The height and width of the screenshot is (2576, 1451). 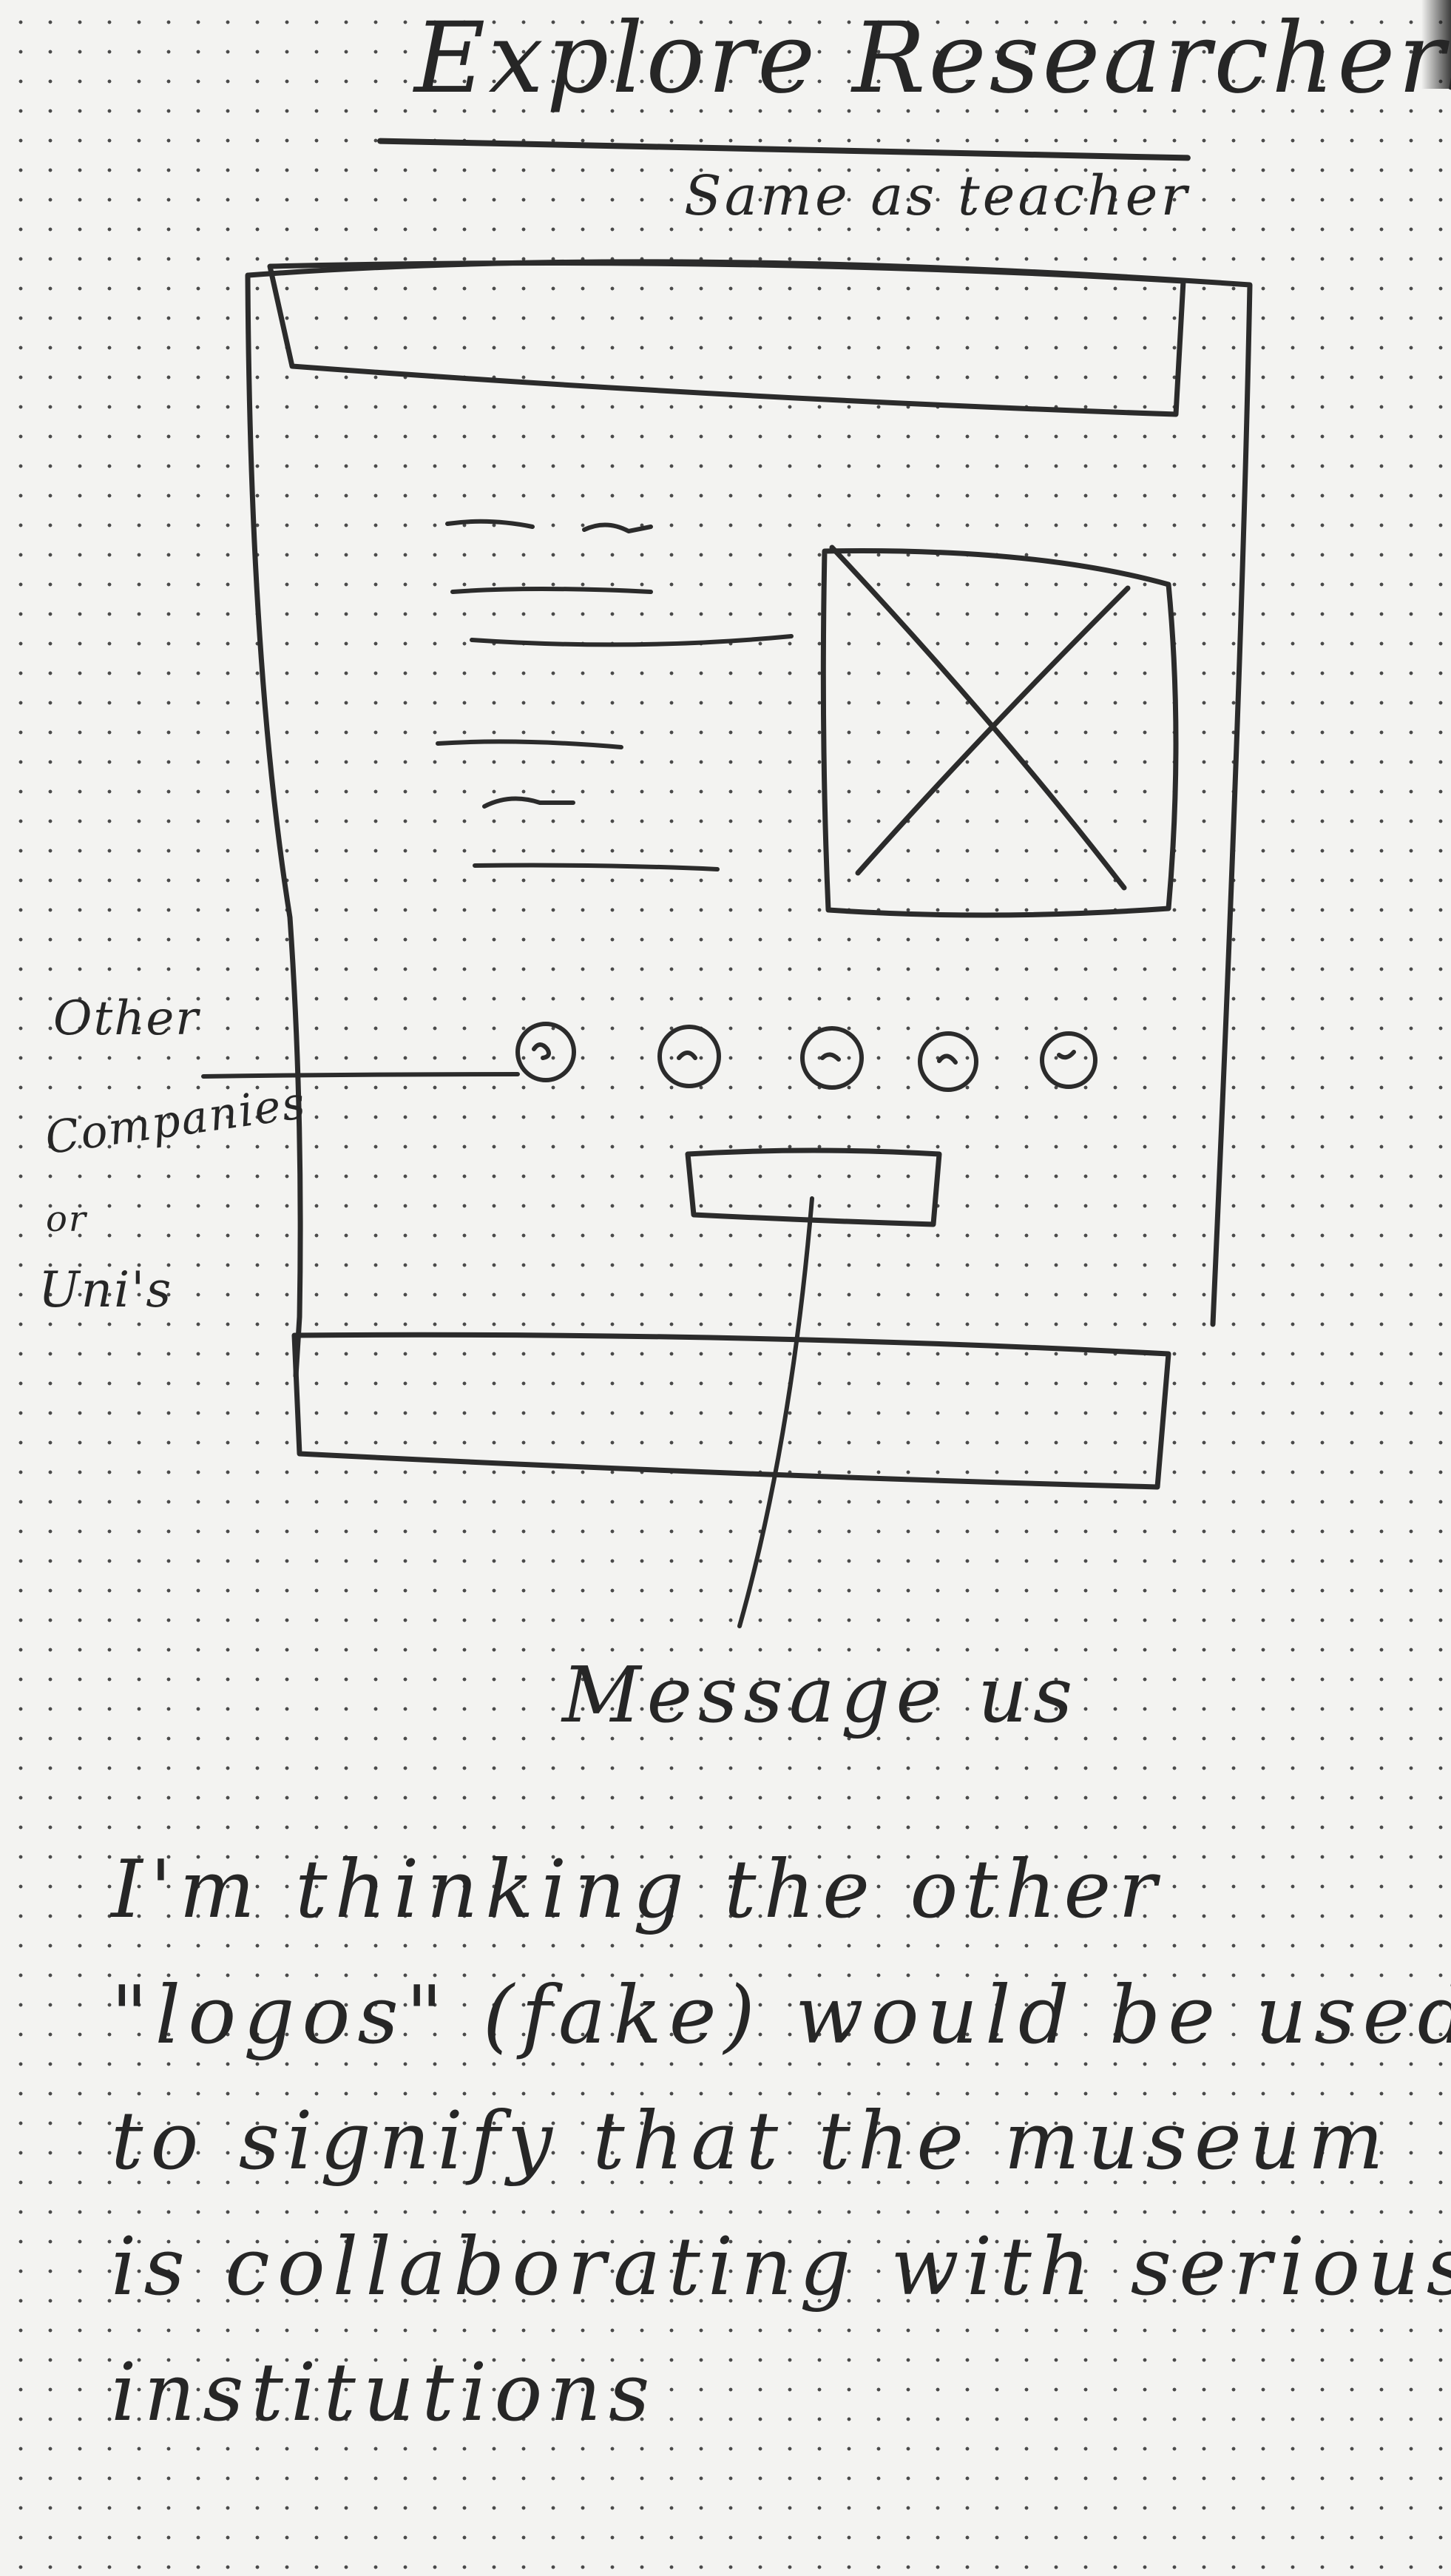 I want to click on note-line: is collaborating with serious, so click(x=781, y=2267).